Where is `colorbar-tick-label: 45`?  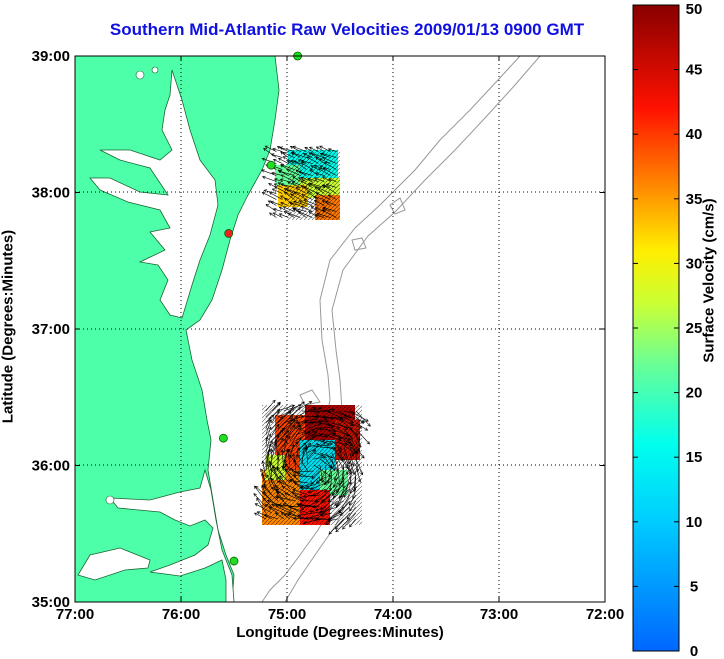 colorbar-tick-label: 45 is located at coordinates (694, 70).